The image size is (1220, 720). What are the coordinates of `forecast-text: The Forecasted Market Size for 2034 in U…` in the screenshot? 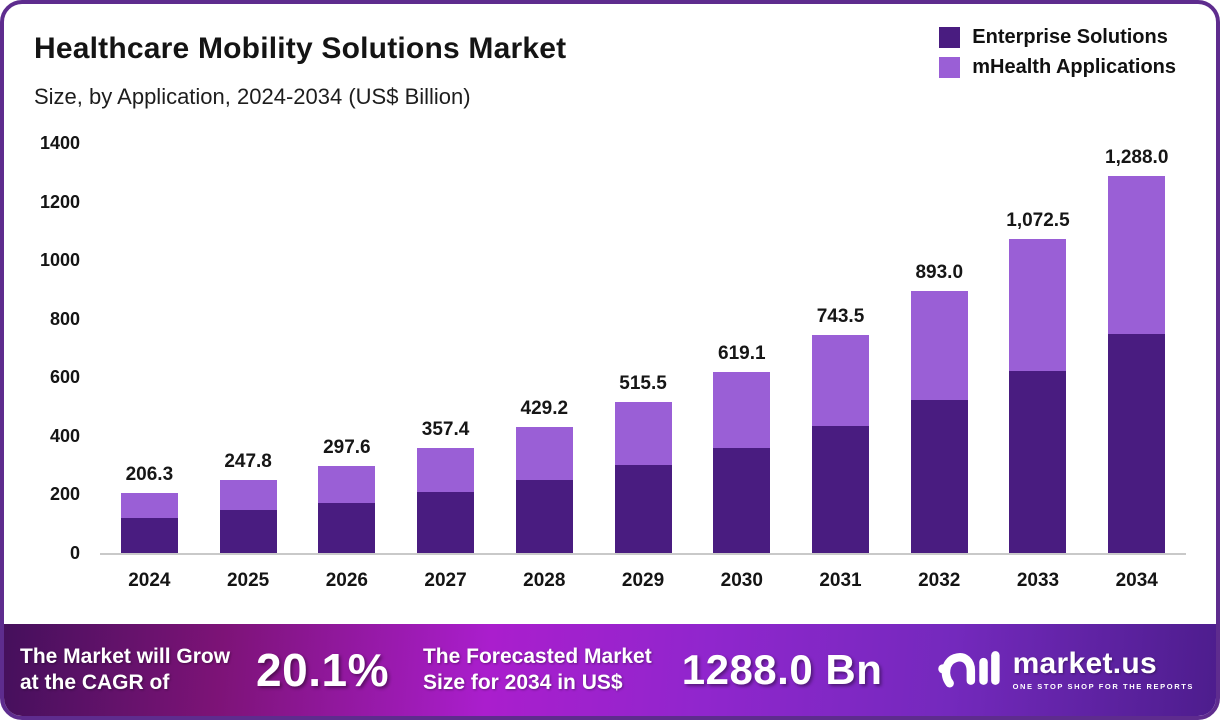 It's located at (537, 669).